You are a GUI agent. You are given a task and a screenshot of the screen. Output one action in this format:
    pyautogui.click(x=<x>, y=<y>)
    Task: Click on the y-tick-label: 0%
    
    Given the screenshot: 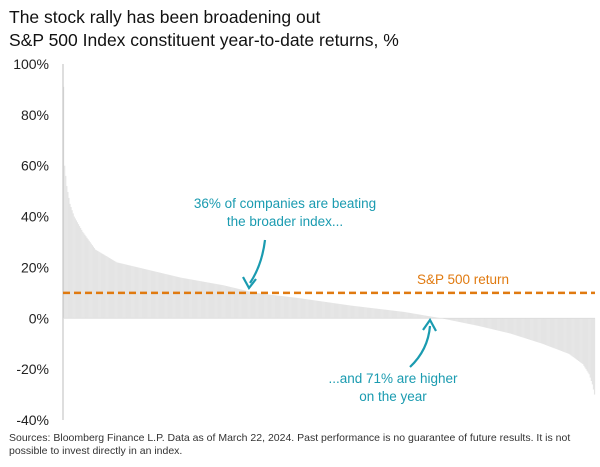 What is the action you would take?
    pyautogui.click(x=39, y=318)
    